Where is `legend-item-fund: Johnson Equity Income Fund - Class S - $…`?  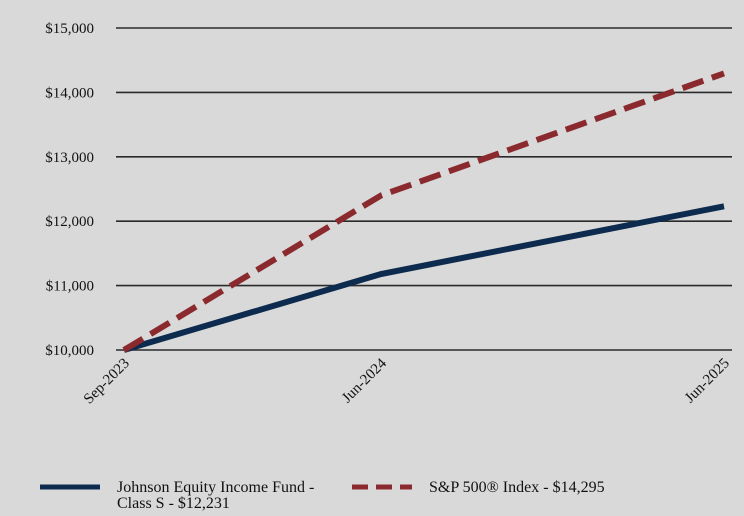
legend-item-fund: Johnson Equity Income Fund - Class S - $… is located at coordinates (195, 496).